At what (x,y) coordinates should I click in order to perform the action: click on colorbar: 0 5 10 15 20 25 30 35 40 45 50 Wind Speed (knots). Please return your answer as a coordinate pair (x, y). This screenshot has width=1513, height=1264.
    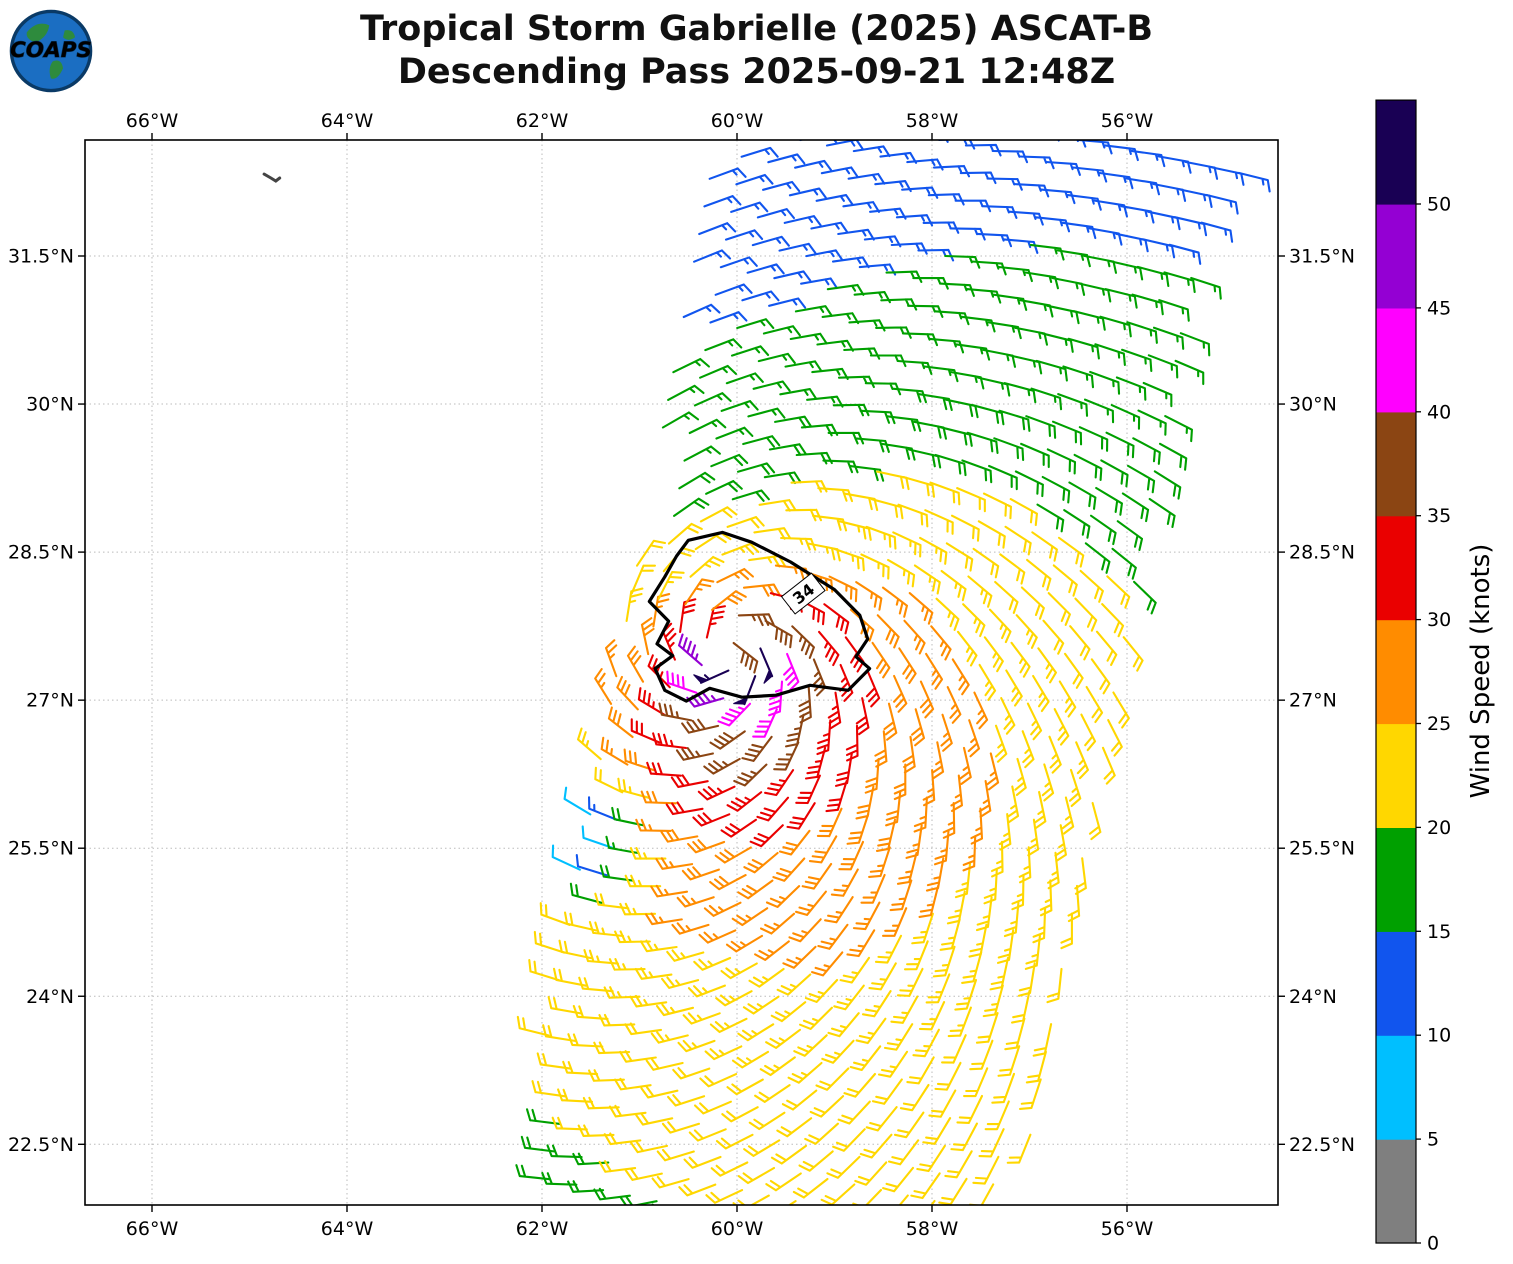
    Looking at the image, I should click on (1435, 677).